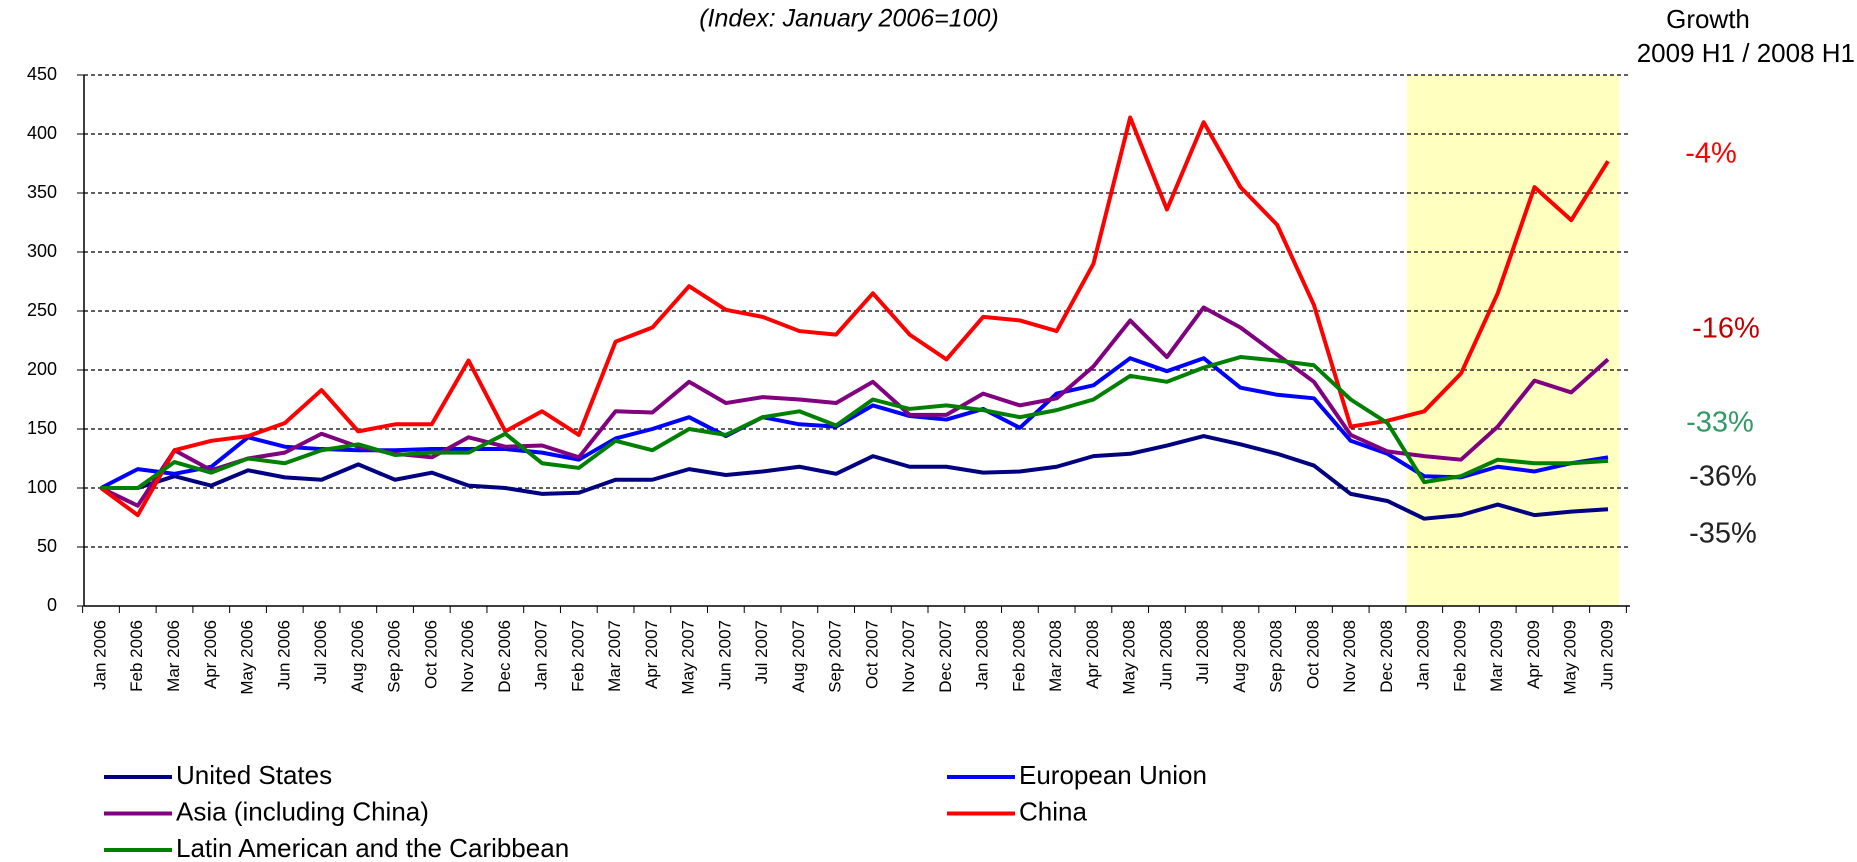  What do you see at coordinates (210, 654) in the screenshot?
I see `x-tick-label: Apr 2006` at bounding box center [210, 654].